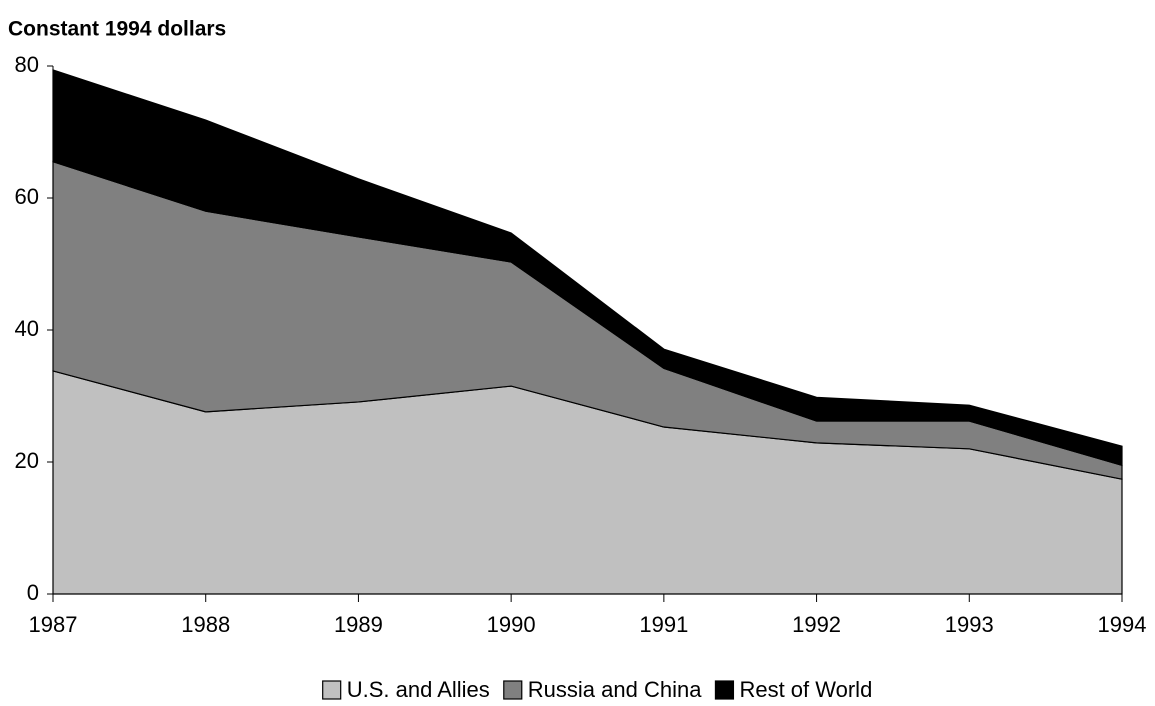 This screenshot has width=1155, height=706. Describe the element at coordinates (205, 624) in the screenshot. I see `x-tick-label: 1988` at that location.